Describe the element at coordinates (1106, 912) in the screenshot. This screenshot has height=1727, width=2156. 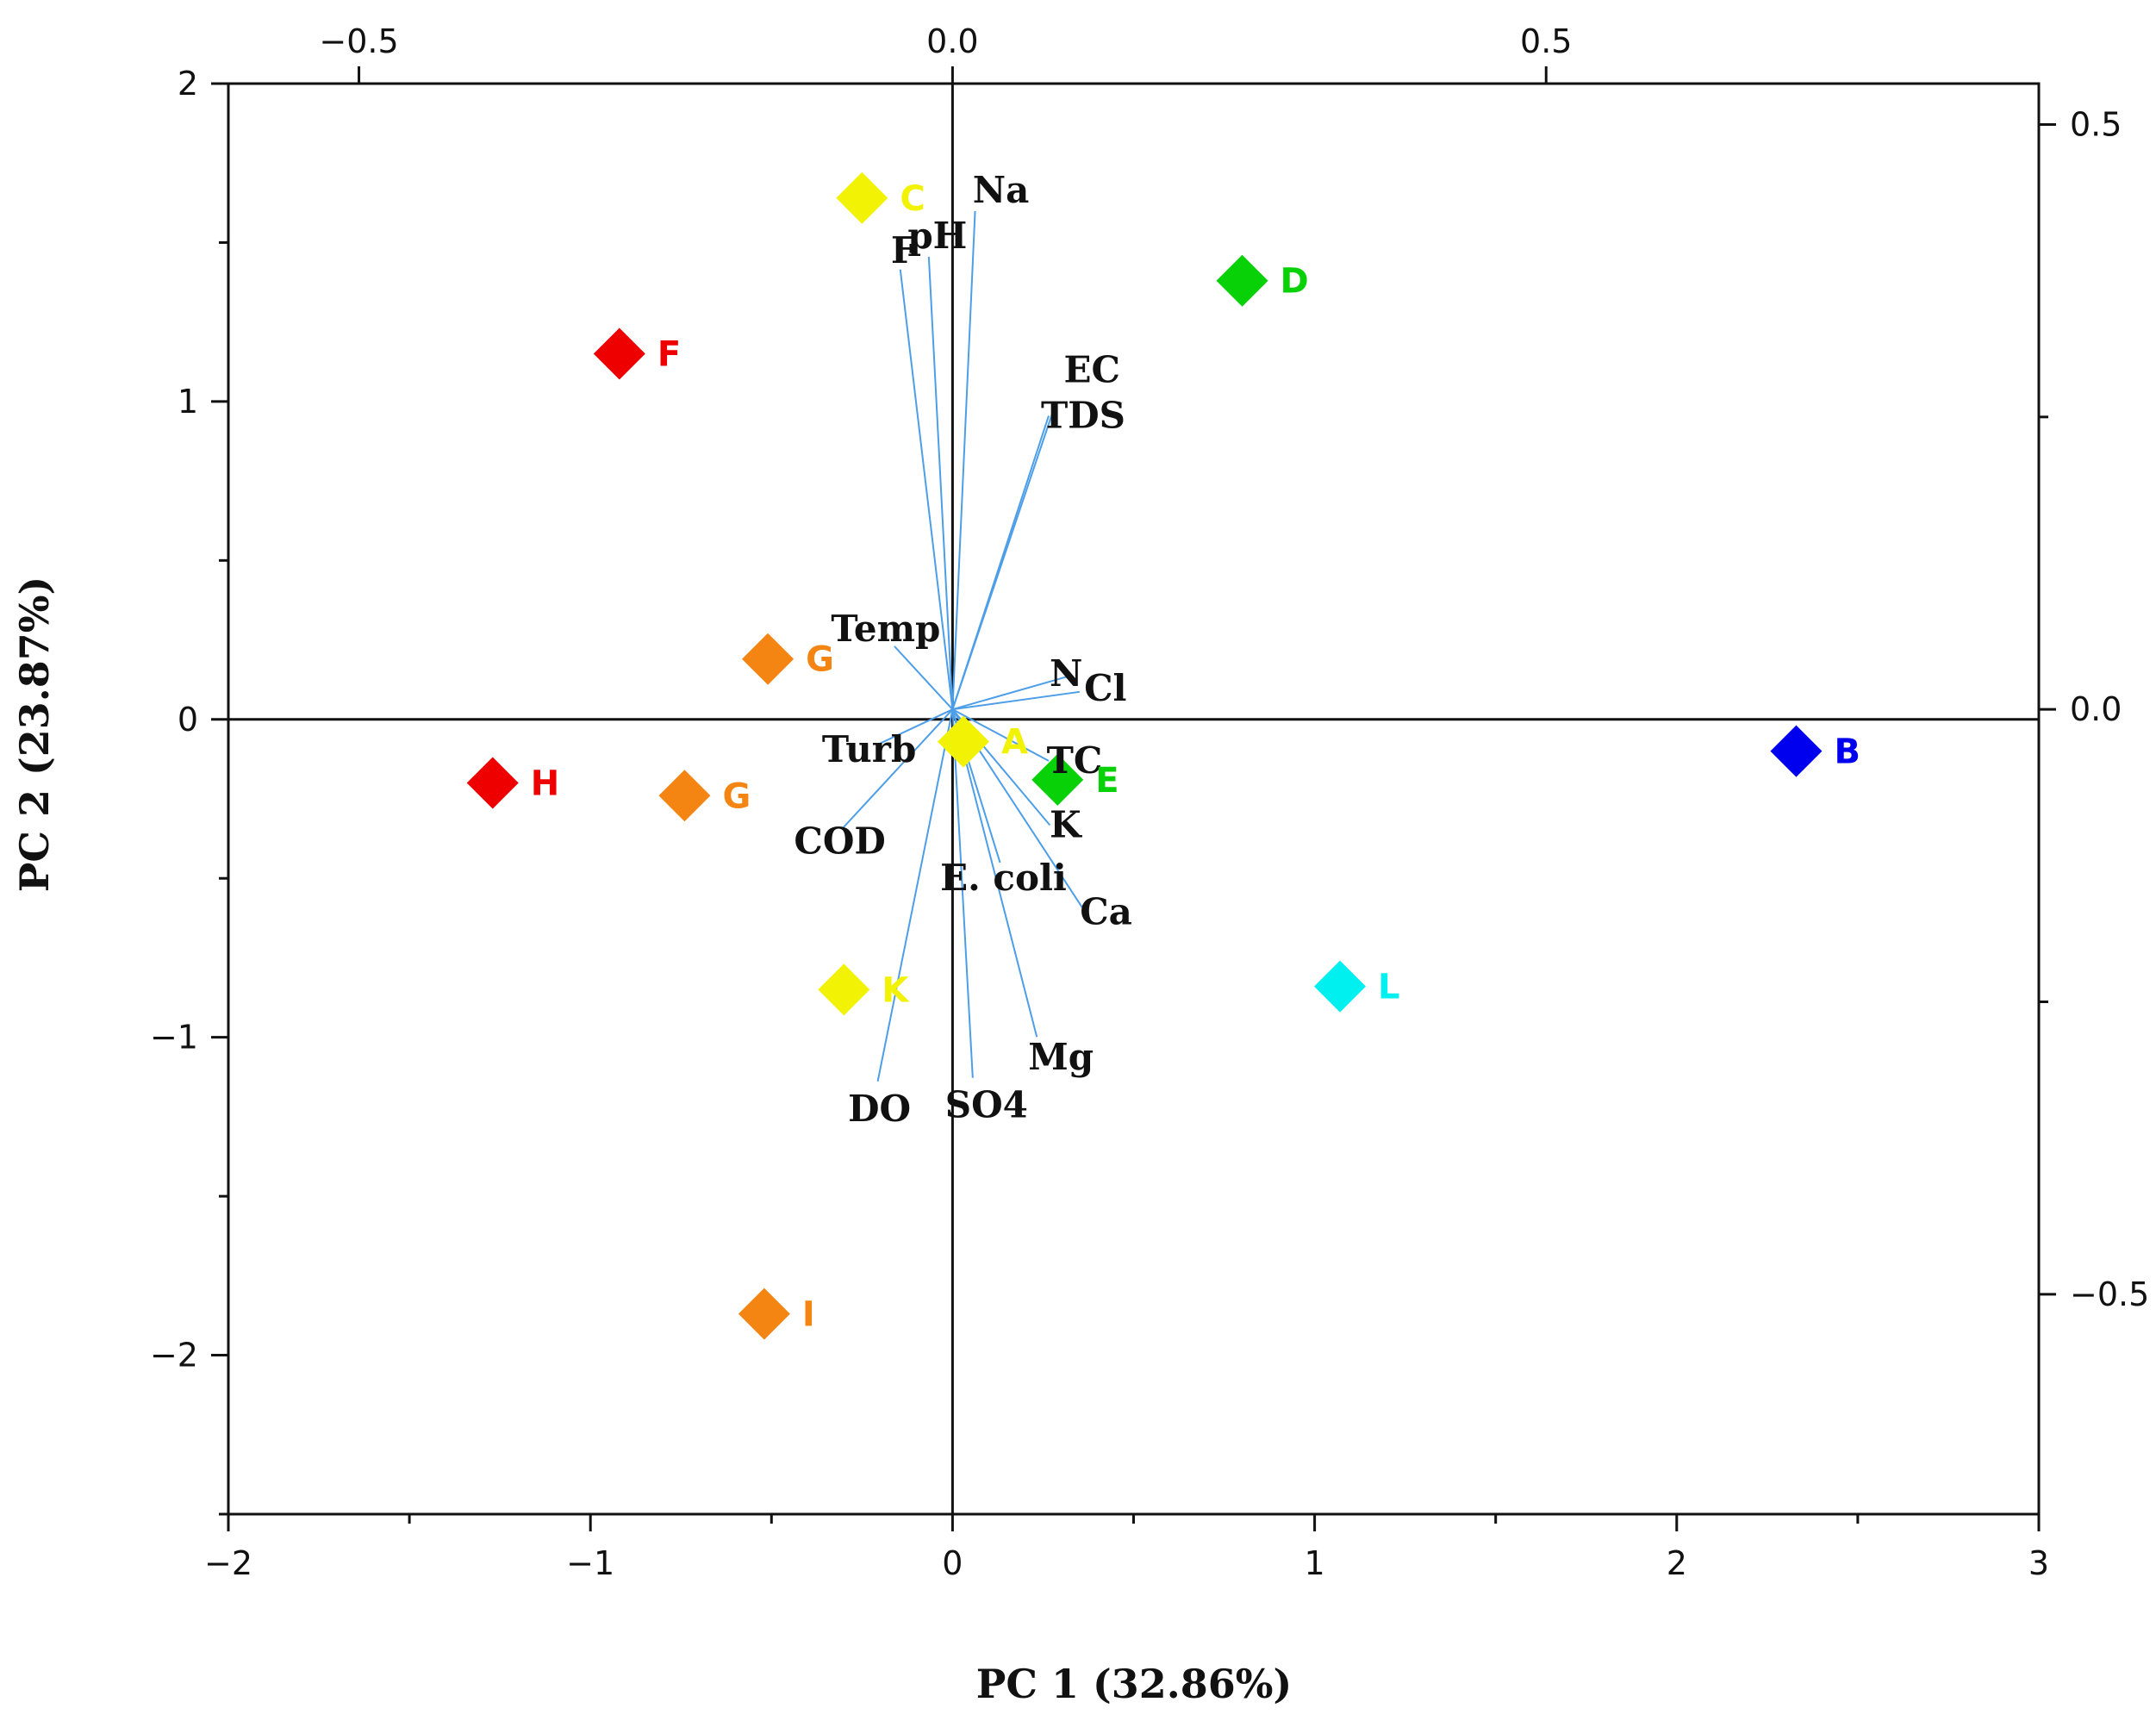
I see `loading-label: Ca` at that location.